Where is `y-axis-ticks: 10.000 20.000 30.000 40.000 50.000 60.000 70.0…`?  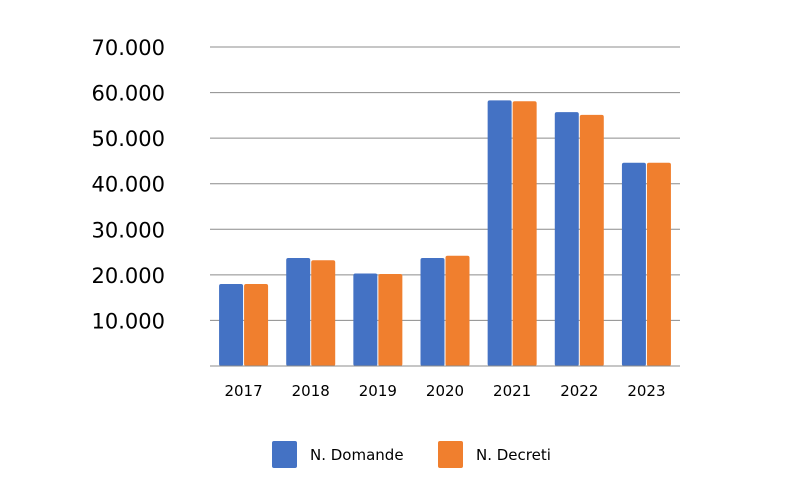
y-axis-ticks: 10.000 20.000 30.000 40.000 50.000 60.000 70.0… is located at coordinates (128, 184).